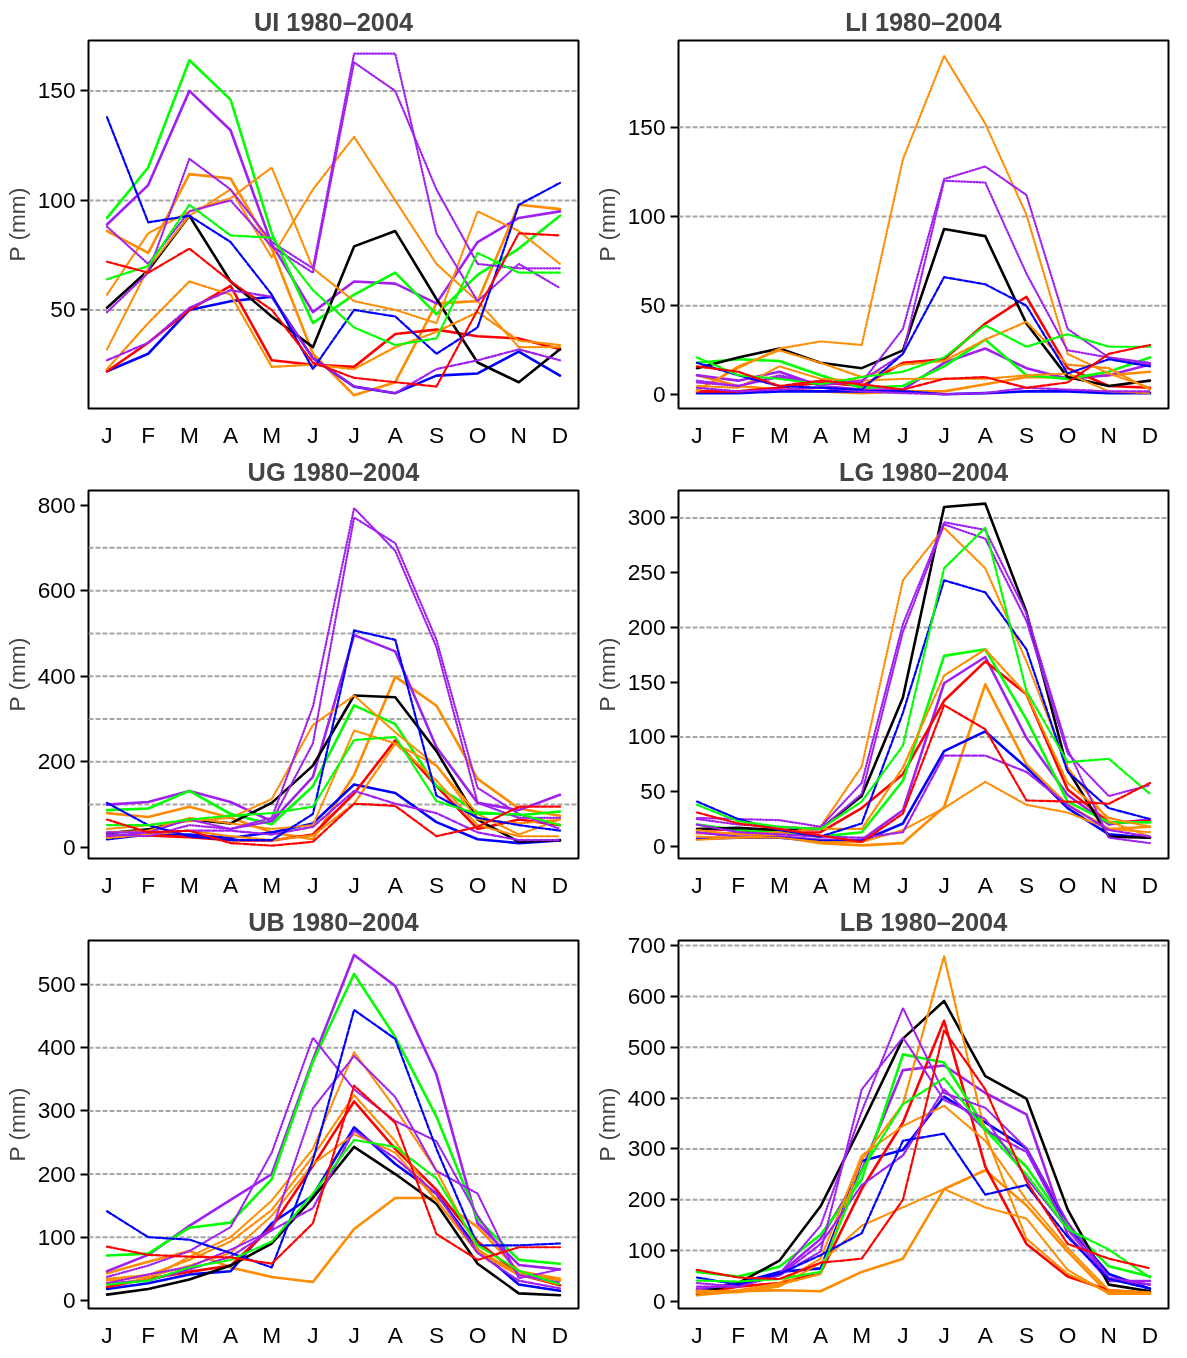  Describe the element at coordinates (333, 921) in the screenshot. I see `chart-title: UB 1980–2004` at that location.